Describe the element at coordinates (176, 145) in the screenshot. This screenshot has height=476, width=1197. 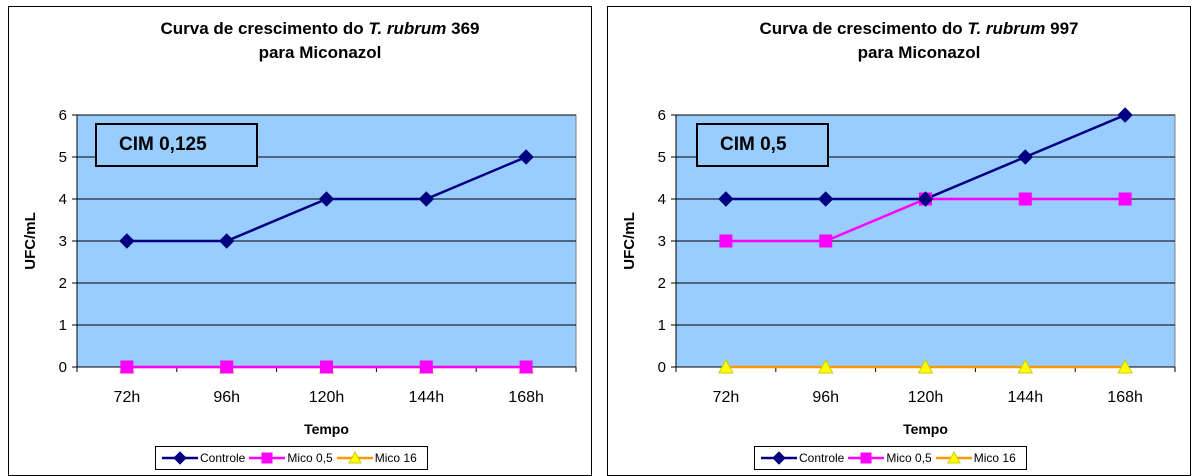
I see `cim-annotation: CIM 0,125` at that location.